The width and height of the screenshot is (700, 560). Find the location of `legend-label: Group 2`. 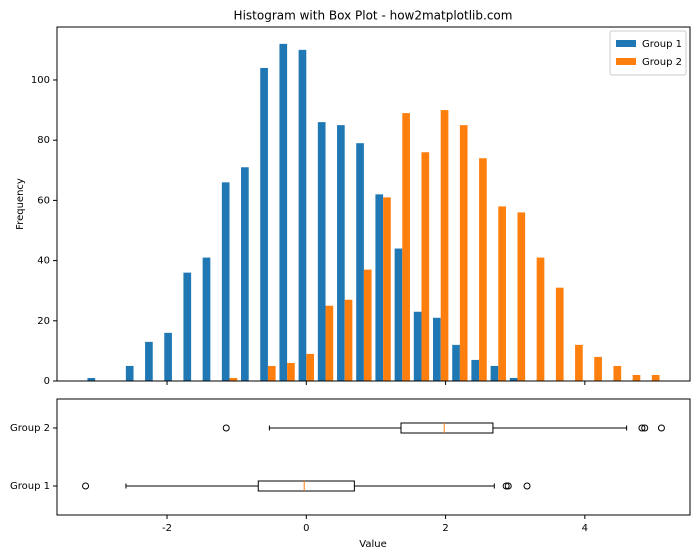

legend-label: Group 2 is located at coordinates (662, 62).